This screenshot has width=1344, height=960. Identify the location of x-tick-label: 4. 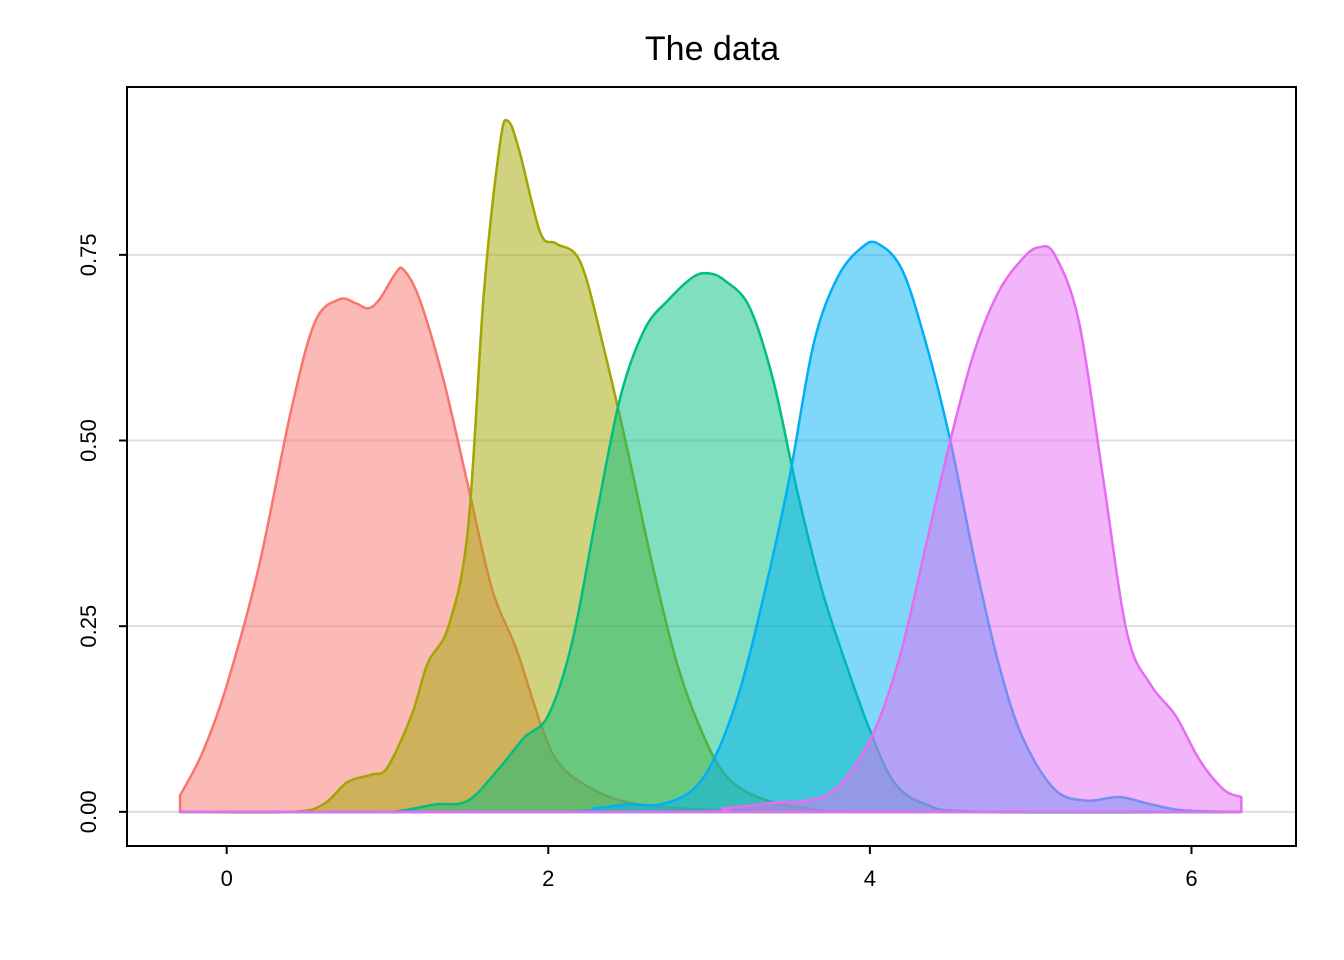
(870, 878).